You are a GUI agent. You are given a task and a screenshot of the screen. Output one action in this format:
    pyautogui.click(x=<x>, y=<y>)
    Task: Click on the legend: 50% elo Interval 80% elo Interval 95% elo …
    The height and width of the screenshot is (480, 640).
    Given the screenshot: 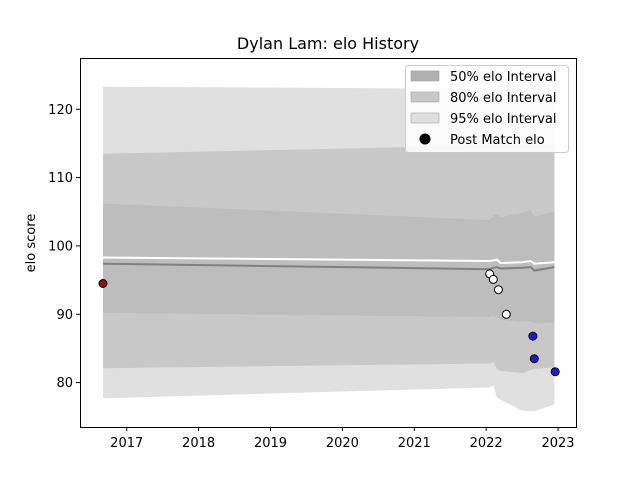 What is the action you would take?
    pyautogui.click(x=487, y=109)
    